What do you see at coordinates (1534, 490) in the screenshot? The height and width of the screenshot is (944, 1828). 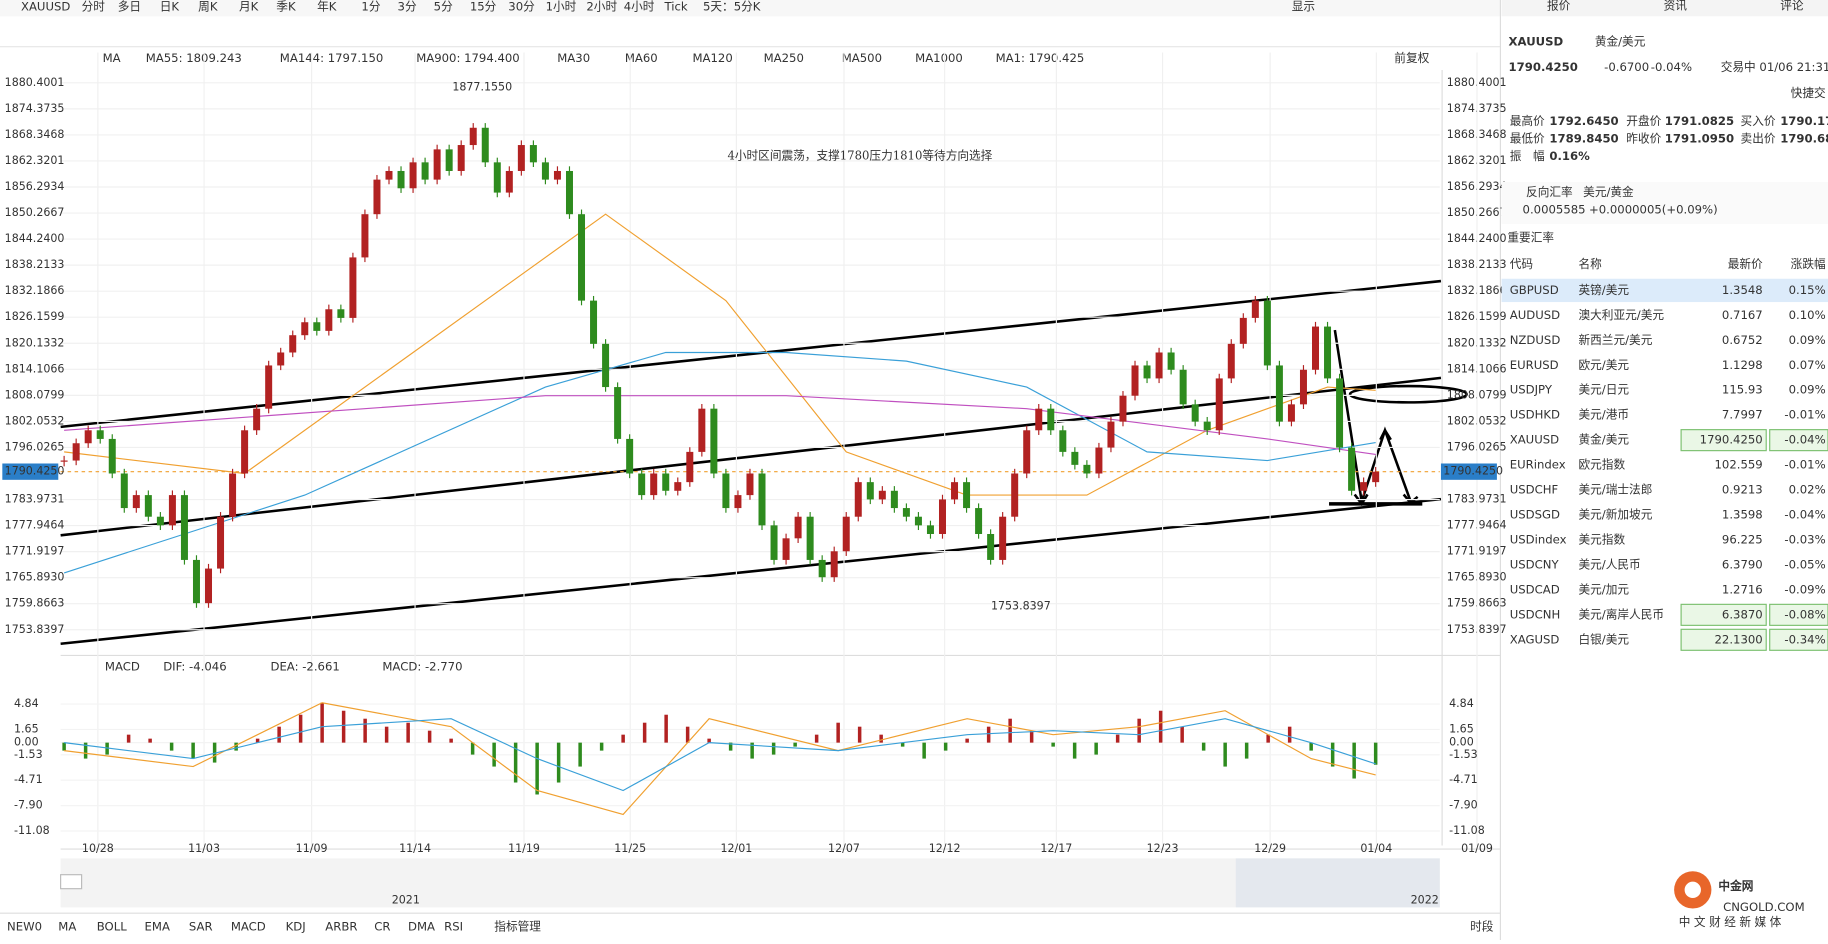 I see `table-cell: USDCHF` at bounding box center [1534, 490].